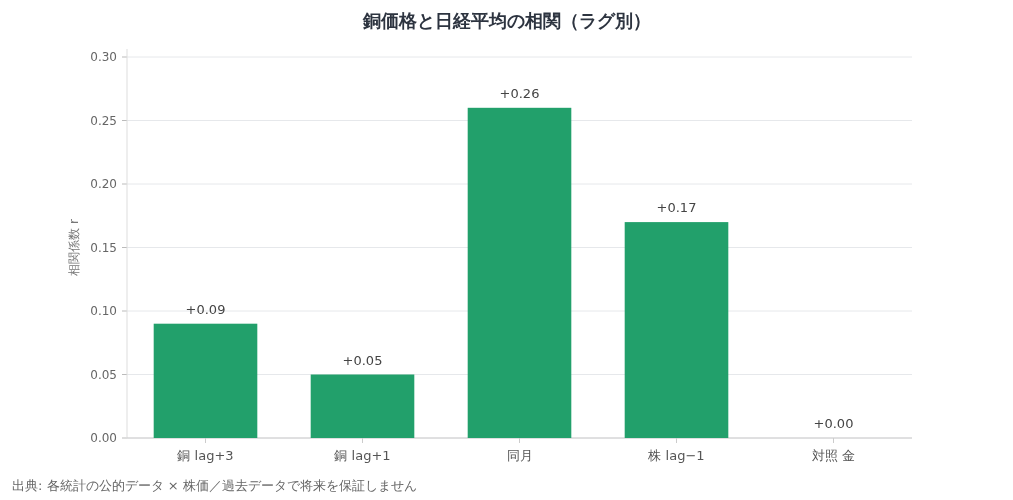  Describe the element at coordinates (74, 247) in the screenshot. I see `y-axis-title: 相関係数 r` at that location.